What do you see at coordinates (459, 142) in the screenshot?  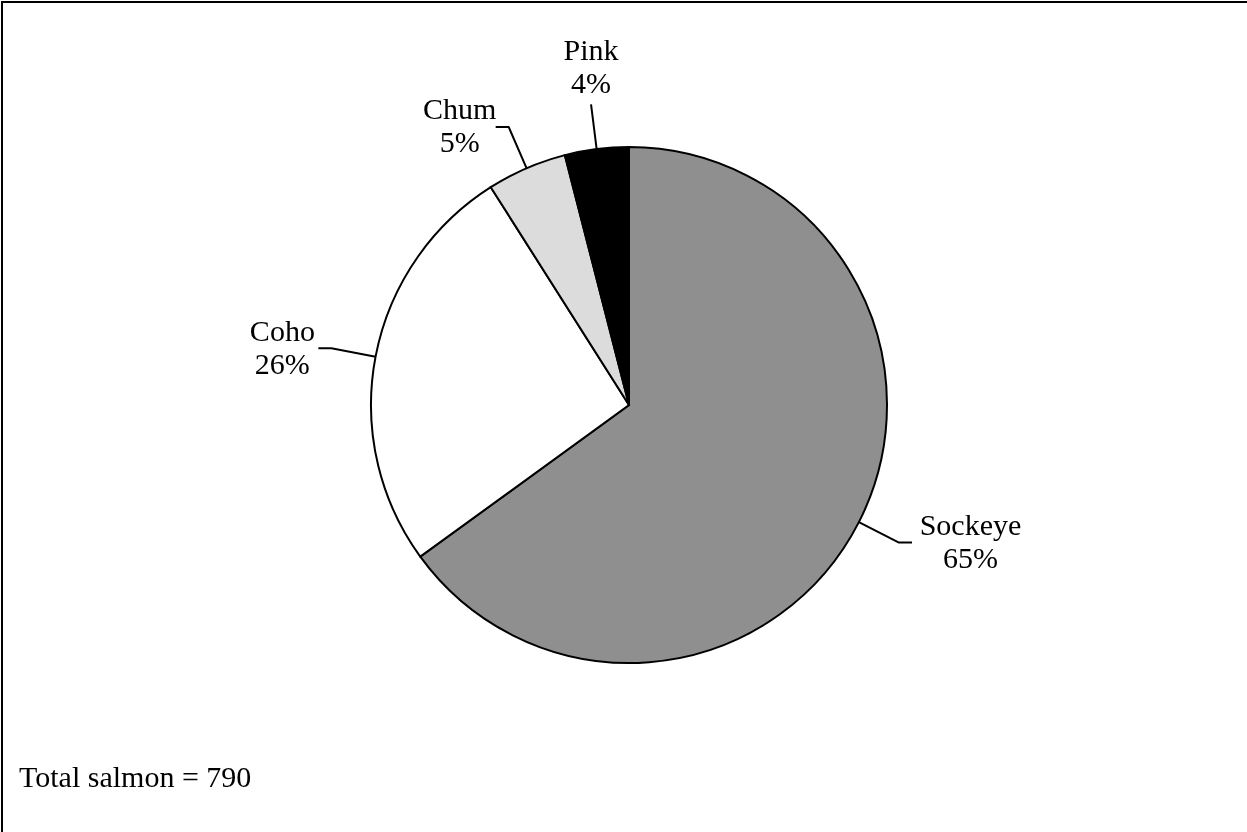 I see `data-label: 5%` at bounding box center [459, 142].